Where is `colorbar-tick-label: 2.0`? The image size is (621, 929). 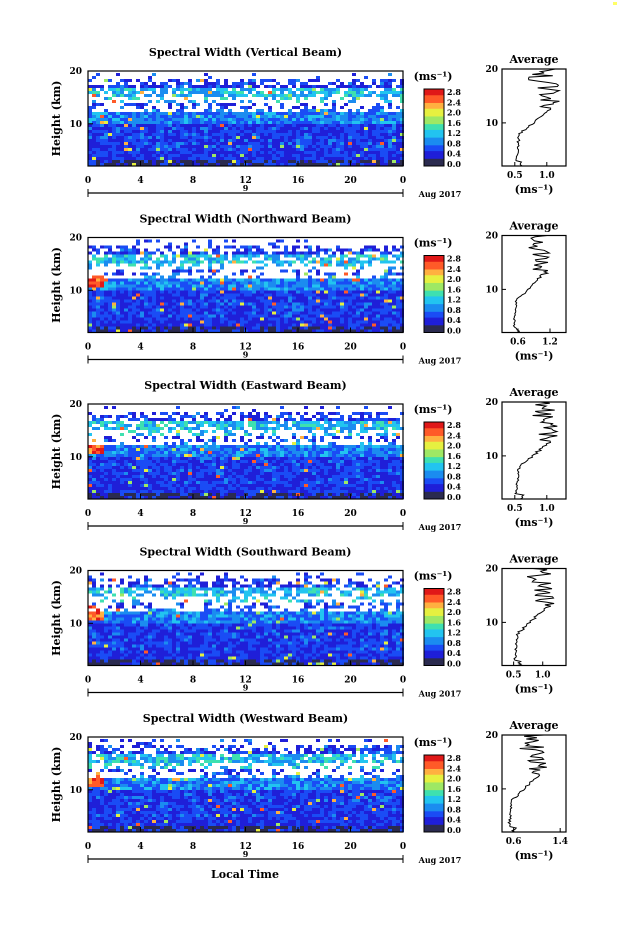
colorbar-tick-label: 2.0 is located at coordinates (454, 113).